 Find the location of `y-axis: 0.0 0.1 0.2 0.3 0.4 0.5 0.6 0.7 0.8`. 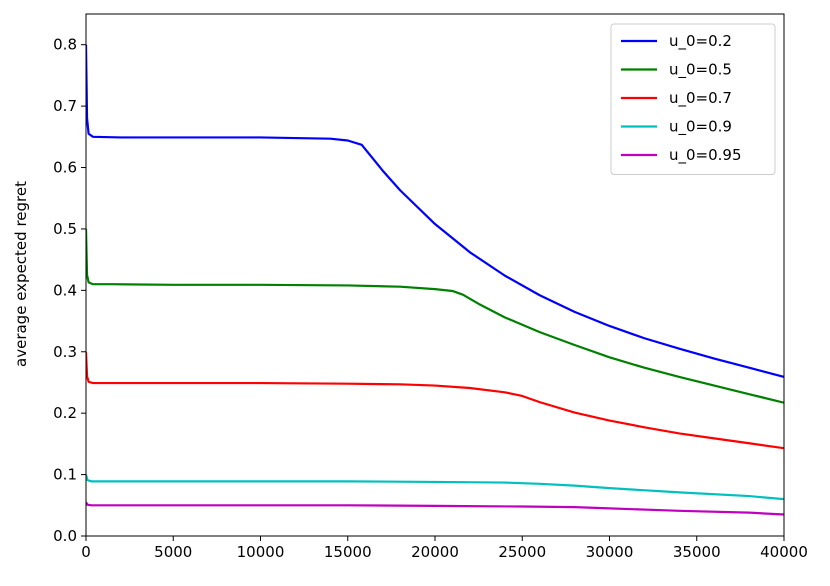

y-axis: 0.0 0.1 0.2 0.3 0.4 0.5 0.6 0.7 0.8 is located at coordinates (69, 290).